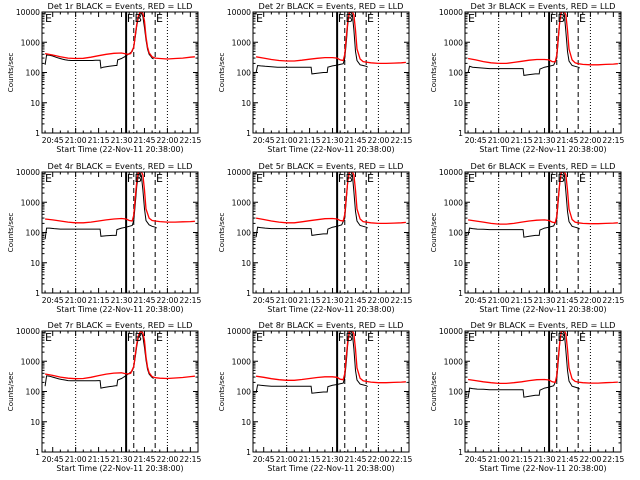 This screenshot has width=640, height=480. I want to click on panel-title: Det 6r BLACK = Events, RED = LLD, so click(543, 166).